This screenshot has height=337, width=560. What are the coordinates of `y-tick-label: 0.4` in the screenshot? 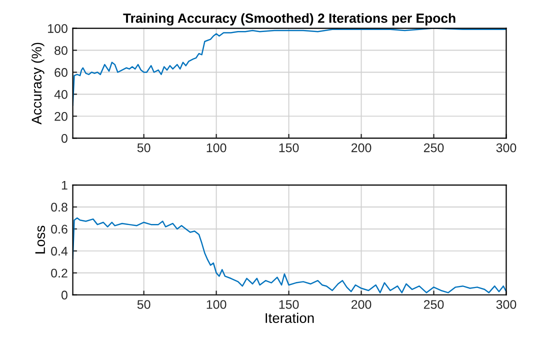 It's located at (59, 251).